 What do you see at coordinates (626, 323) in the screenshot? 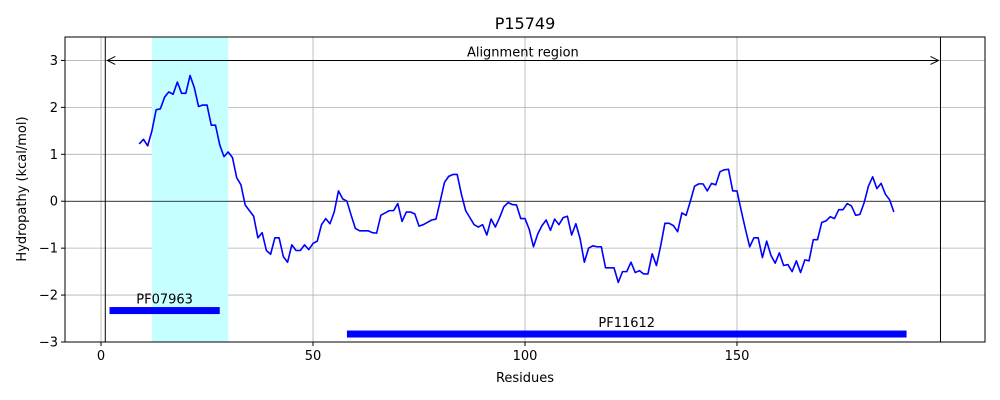
I see `domain-label: PF11612` at bounding box center [626, 323].